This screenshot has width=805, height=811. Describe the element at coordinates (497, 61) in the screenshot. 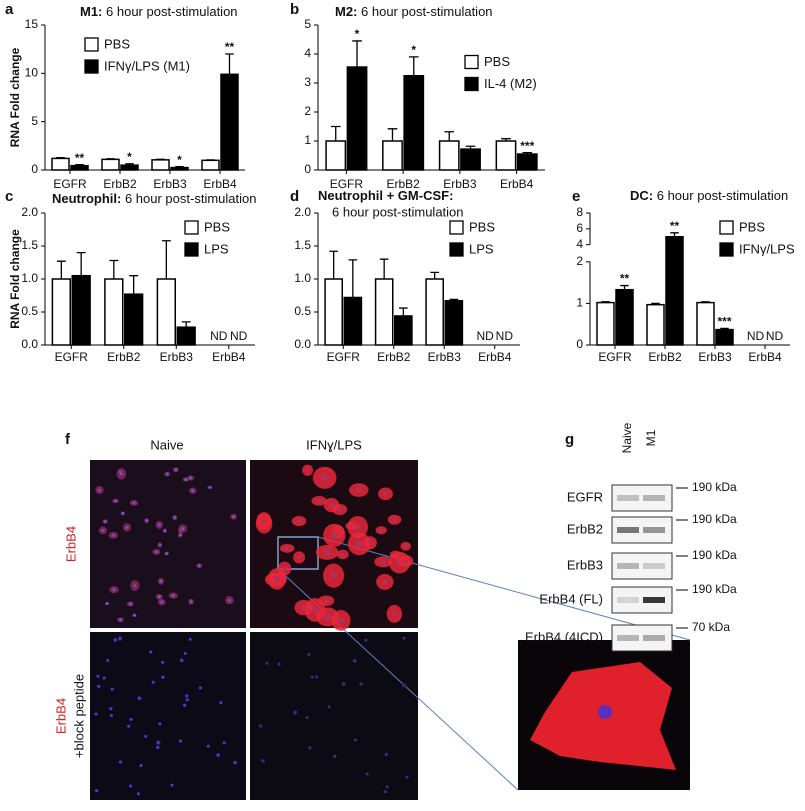

I see `legend-label: PBS` at that location.